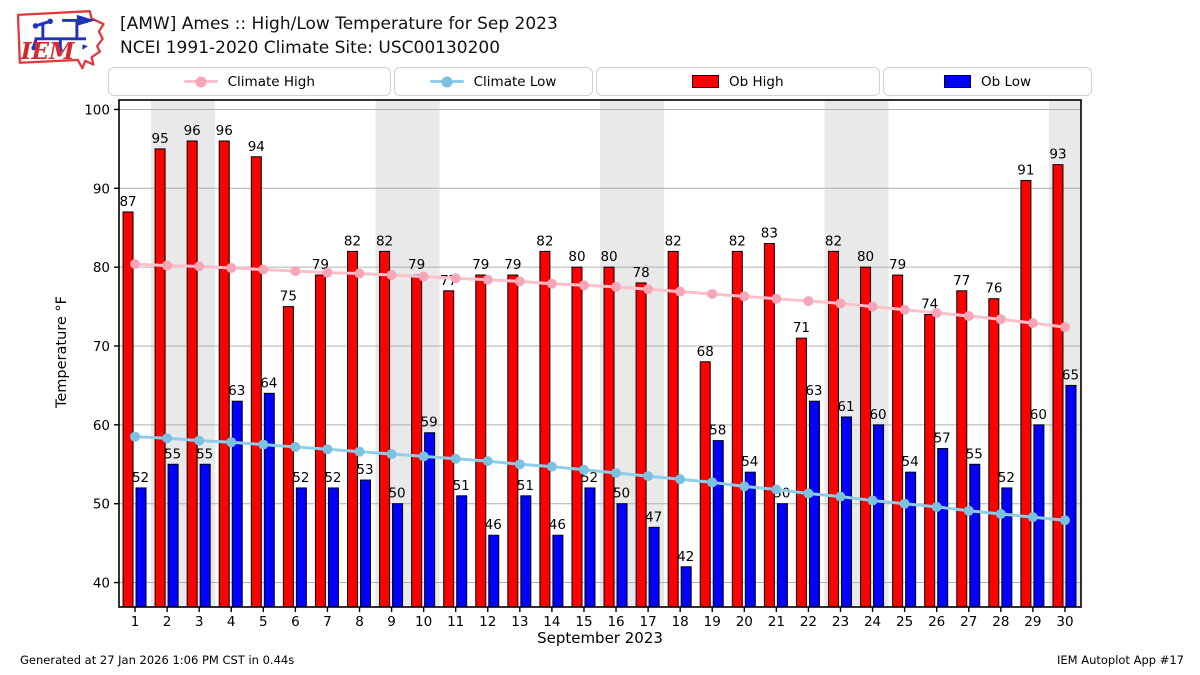 Image resolution: width=1200 pixels, height=675 pixels. I want to click on ob-low-value-label: 63, so click(813, 391).